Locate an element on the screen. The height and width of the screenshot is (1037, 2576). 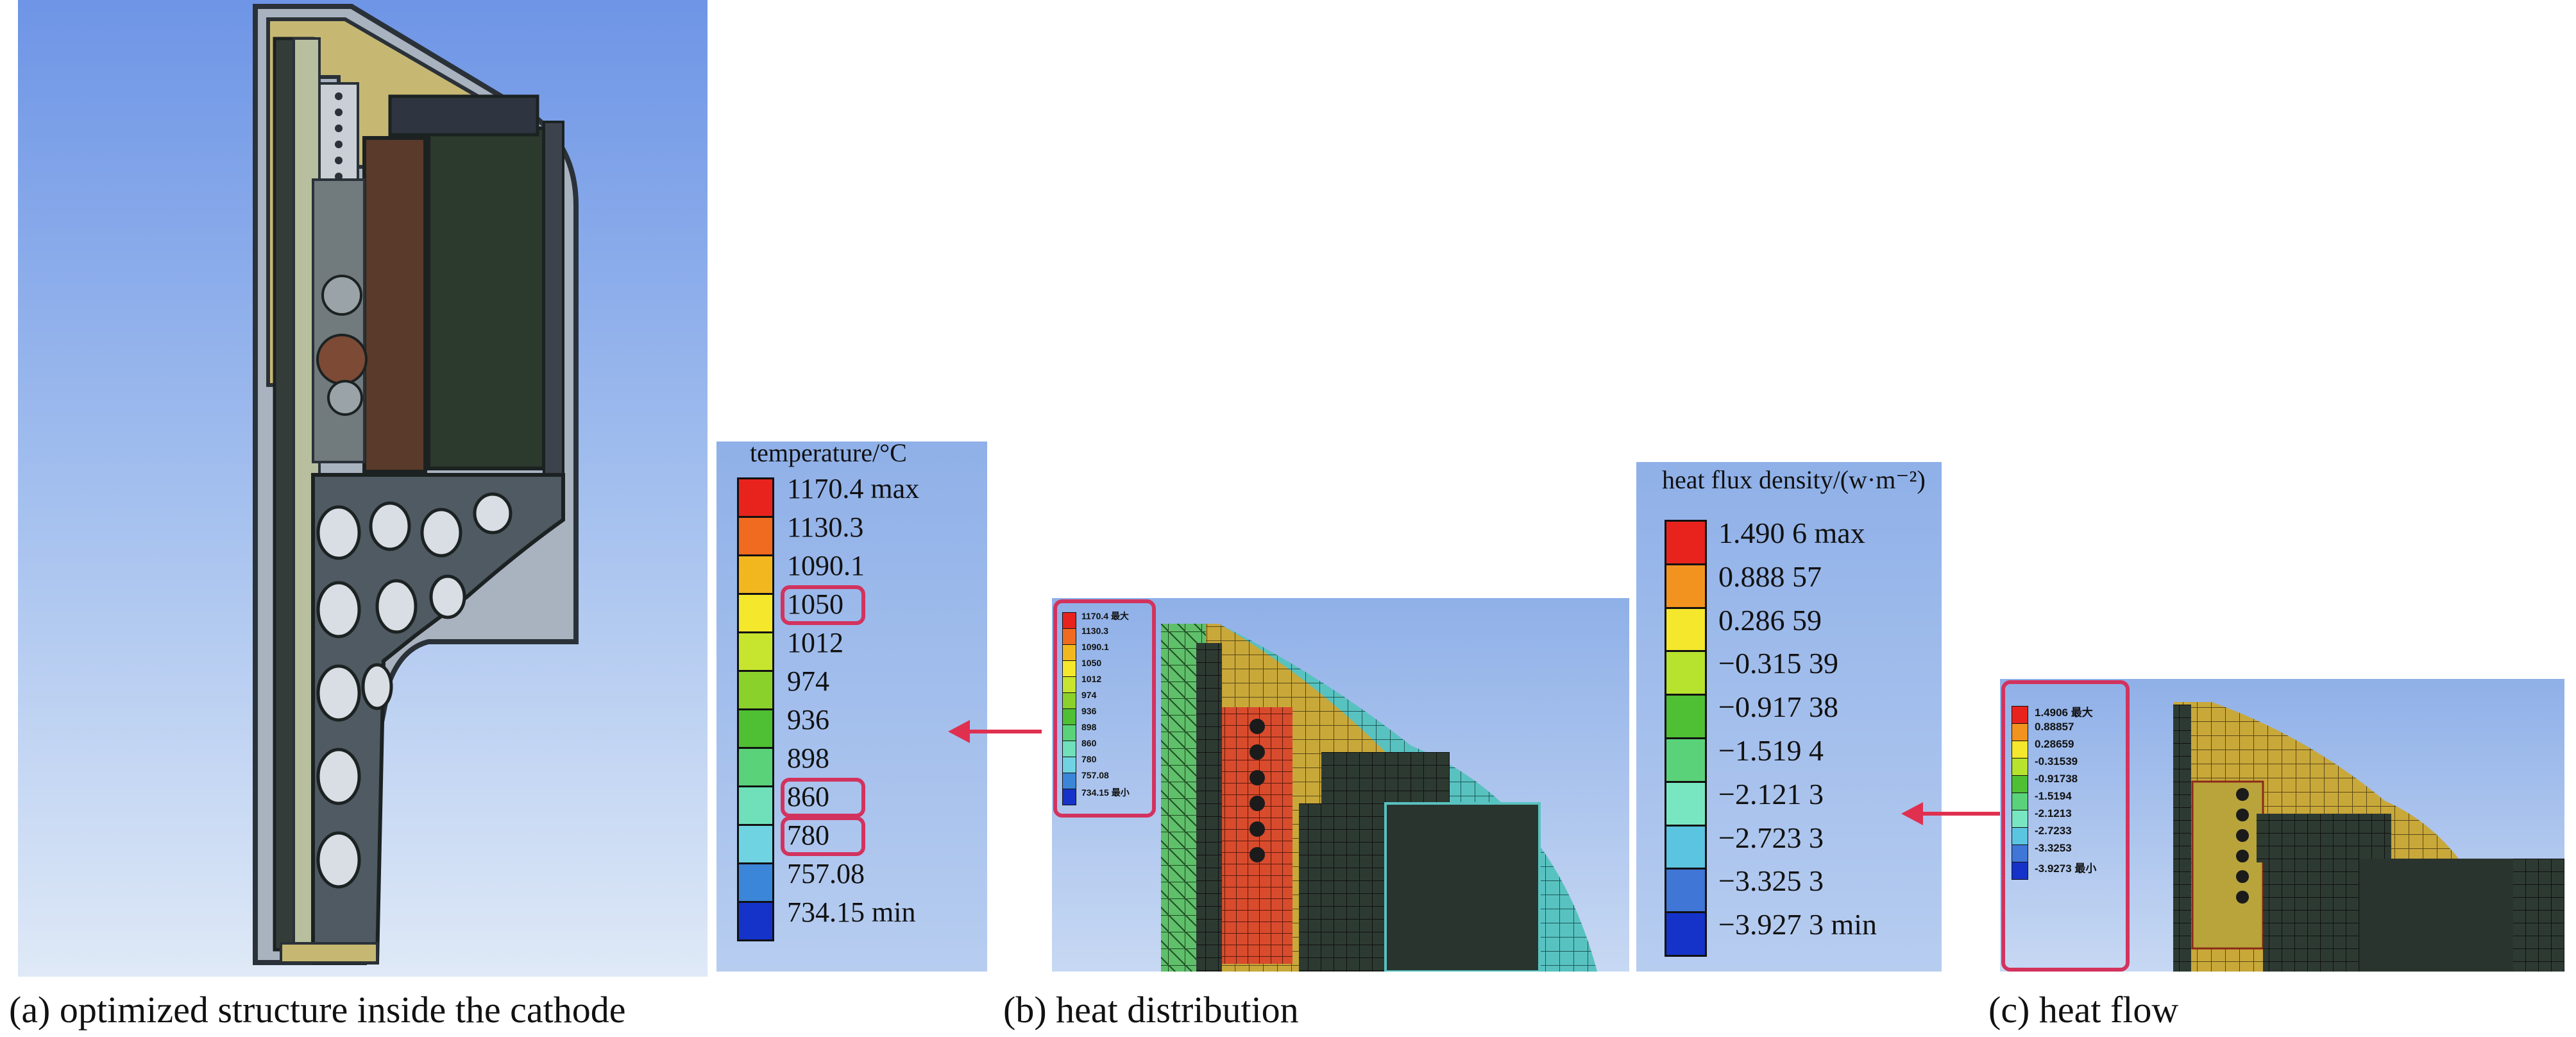
arrow-head-b is located at coordinates (959, 731).